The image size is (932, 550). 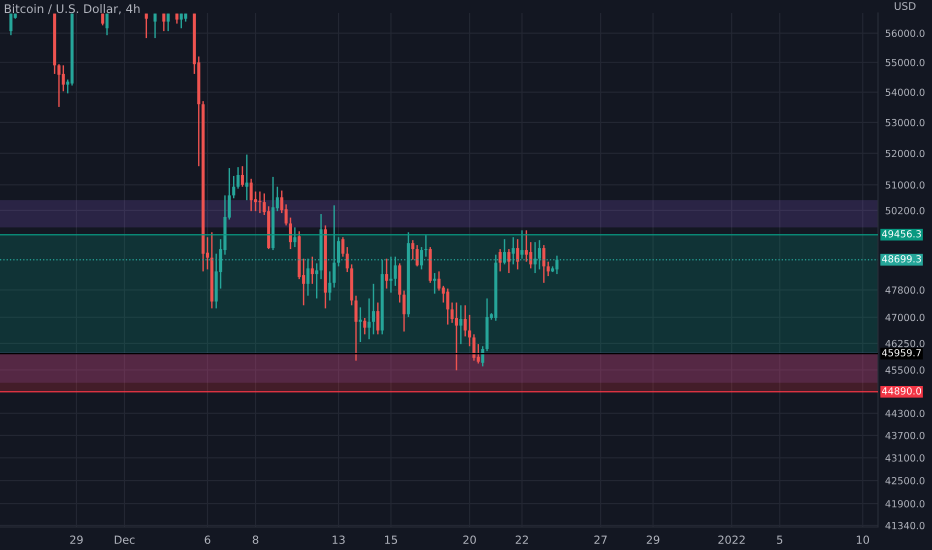 What do you see at coordinates (522, 540) in the screenshot?
I see `x-tick-label: 22` at bounding box center [522, 540].